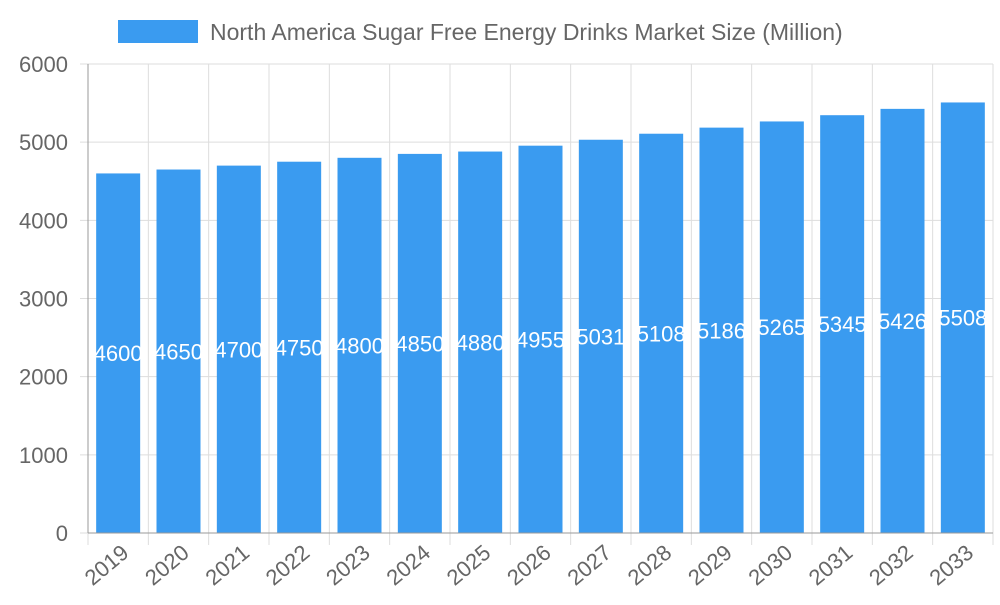 This screenshot has height=605, width=1000. I want to click on data-label: 4700, so click(238, 349).